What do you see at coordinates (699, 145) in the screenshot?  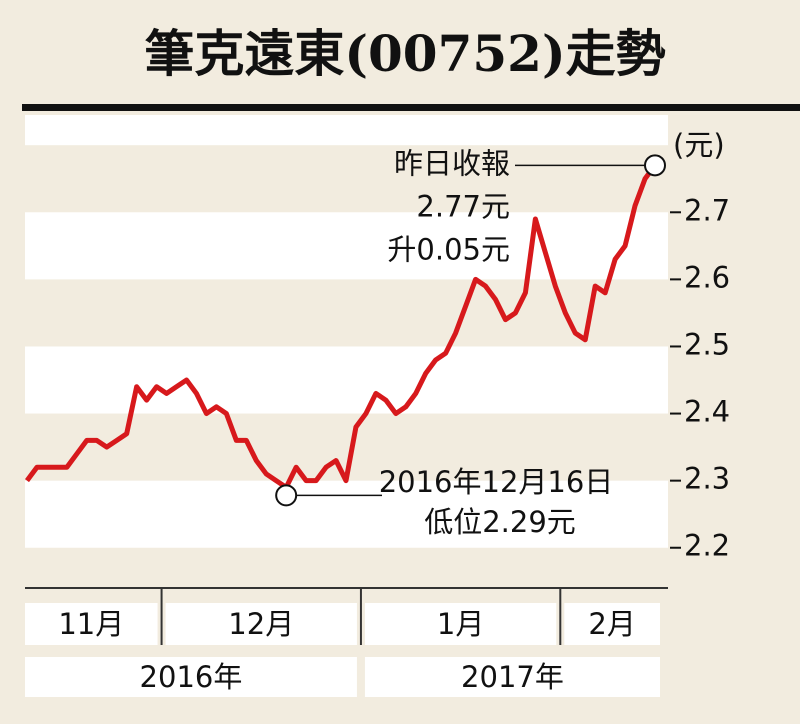 I see `unit-label: (元)` at bounding box center [699, 145].